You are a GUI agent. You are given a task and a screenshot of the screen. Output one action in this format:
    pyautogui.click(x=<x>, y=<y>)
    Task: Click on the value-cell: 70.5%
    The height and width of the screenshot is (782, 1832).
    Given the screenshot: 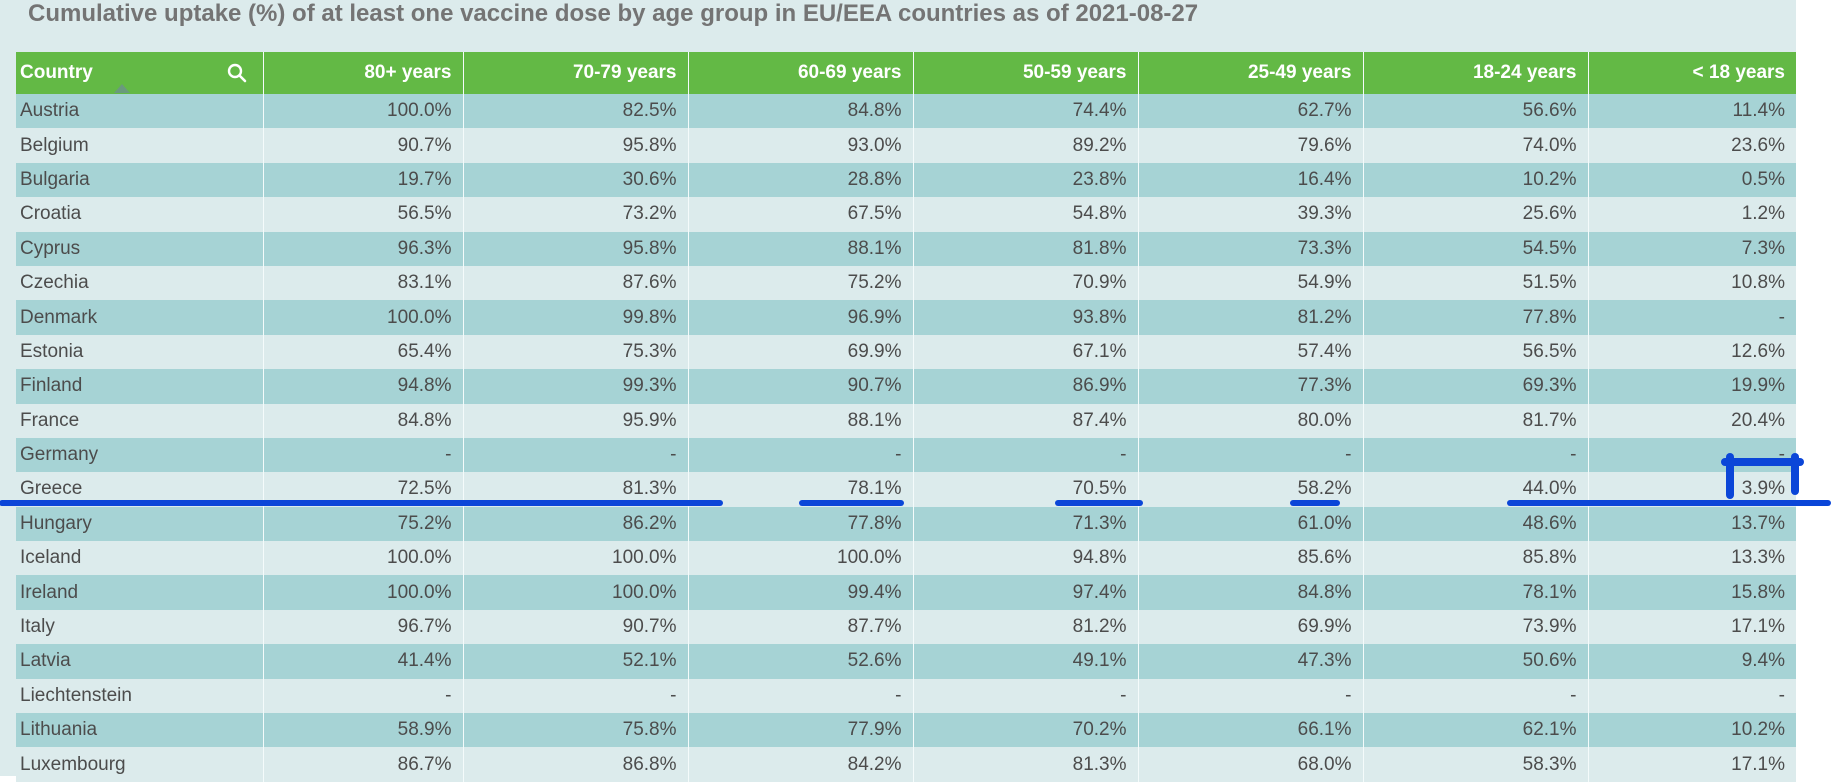 What is the action you would take?
    pyautogui.click(x=1026, y=489)
    